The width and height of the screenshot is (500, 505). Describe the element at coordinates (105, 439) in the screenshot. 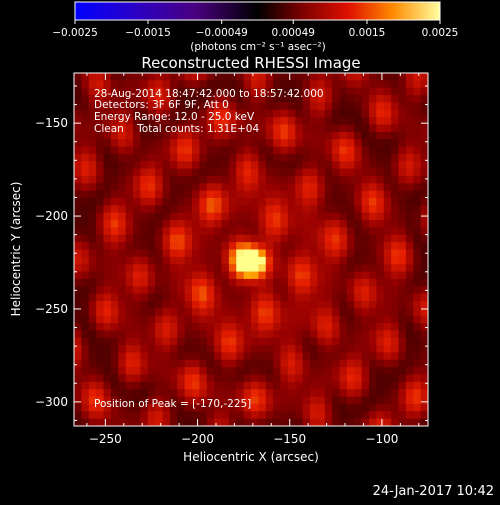

I see `x-tick-label: −250` at that location.